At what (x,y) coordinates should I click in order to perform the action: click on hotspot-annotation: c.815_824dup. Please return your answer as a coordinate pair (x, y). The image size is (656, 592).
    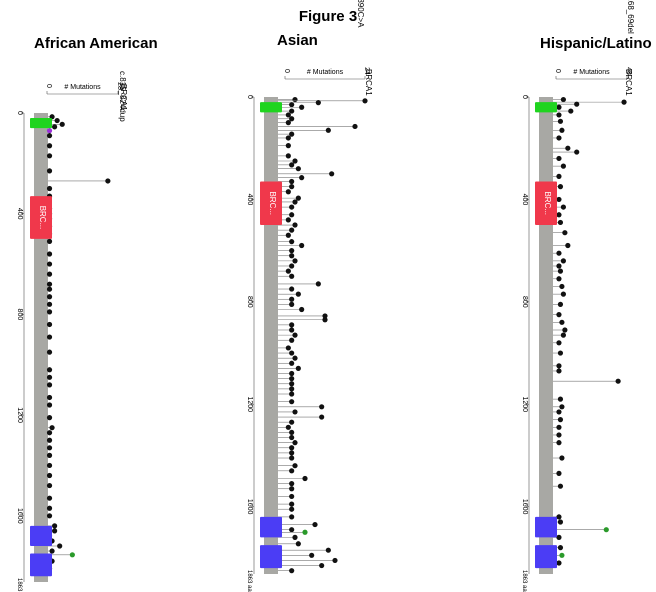
    Looking at the image, I should click on (122, 96).